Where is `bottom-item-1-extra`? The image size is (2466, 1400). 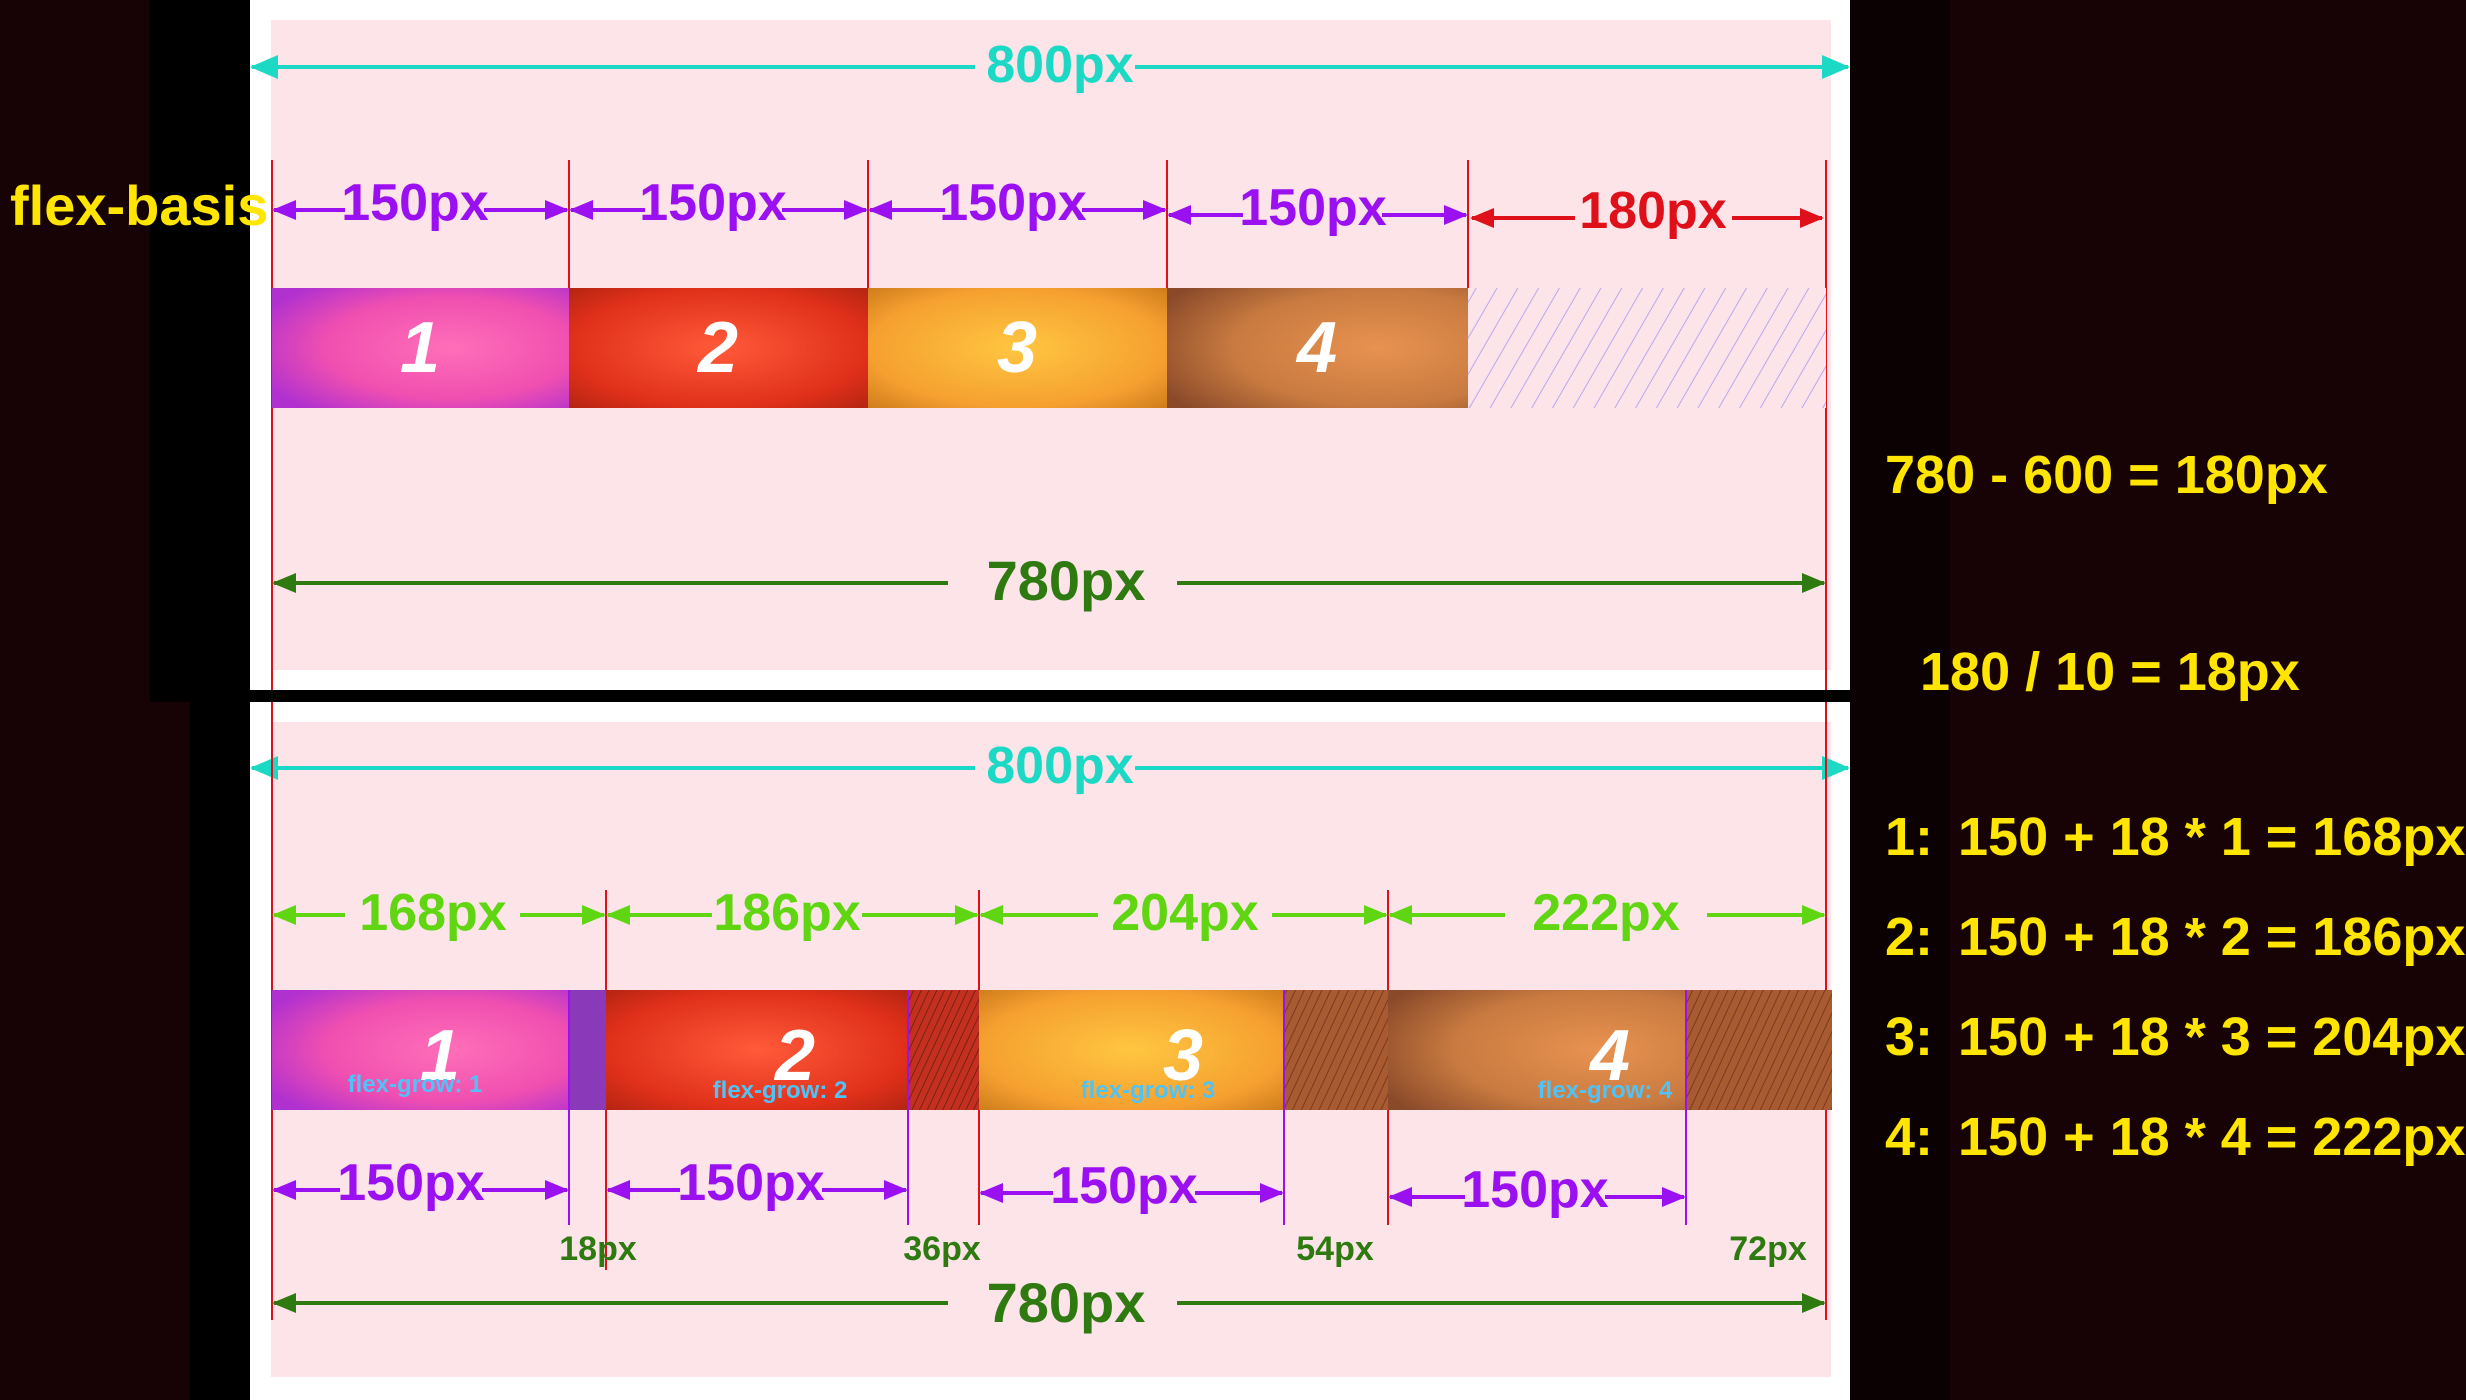 bottom-item-1-extra is located at coordinates (587, 1050).